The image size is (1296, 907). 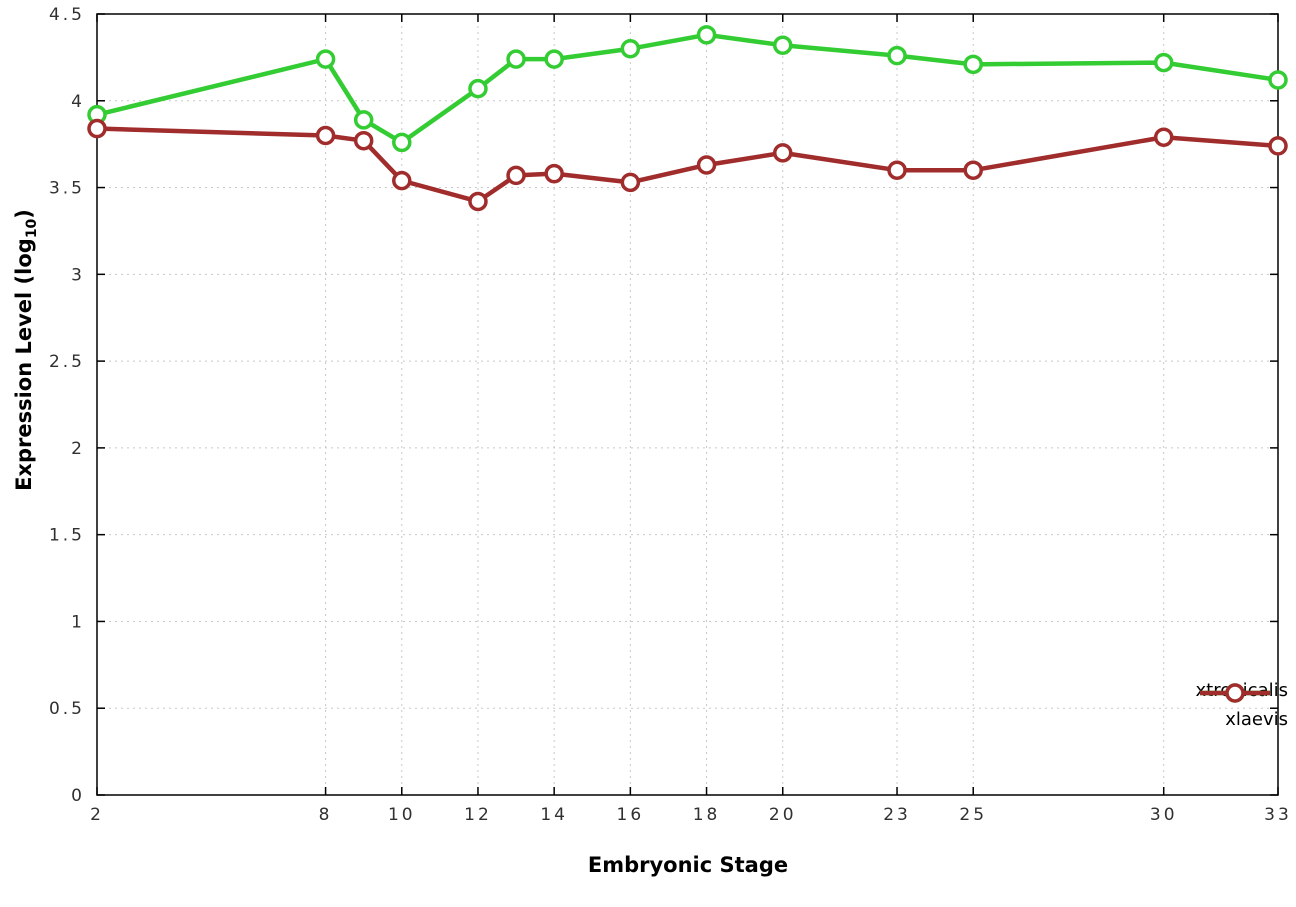 I want to click on svg-text: 18, so click(x=707, y=815).